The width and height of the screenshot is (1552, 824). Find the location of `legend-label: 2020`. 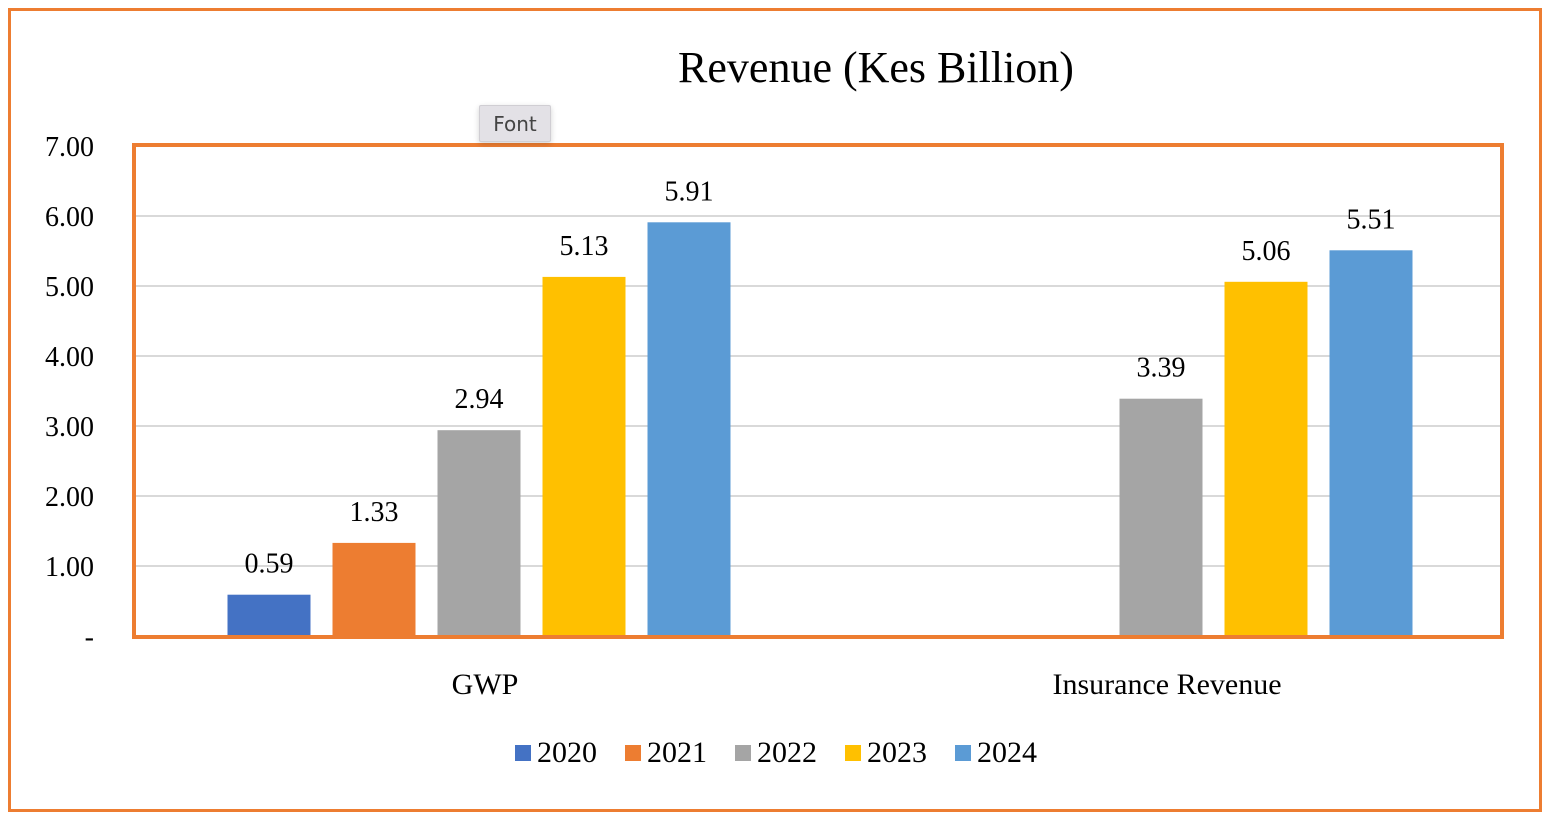

legend-label: 2020 is located at coordinates (567, 752).